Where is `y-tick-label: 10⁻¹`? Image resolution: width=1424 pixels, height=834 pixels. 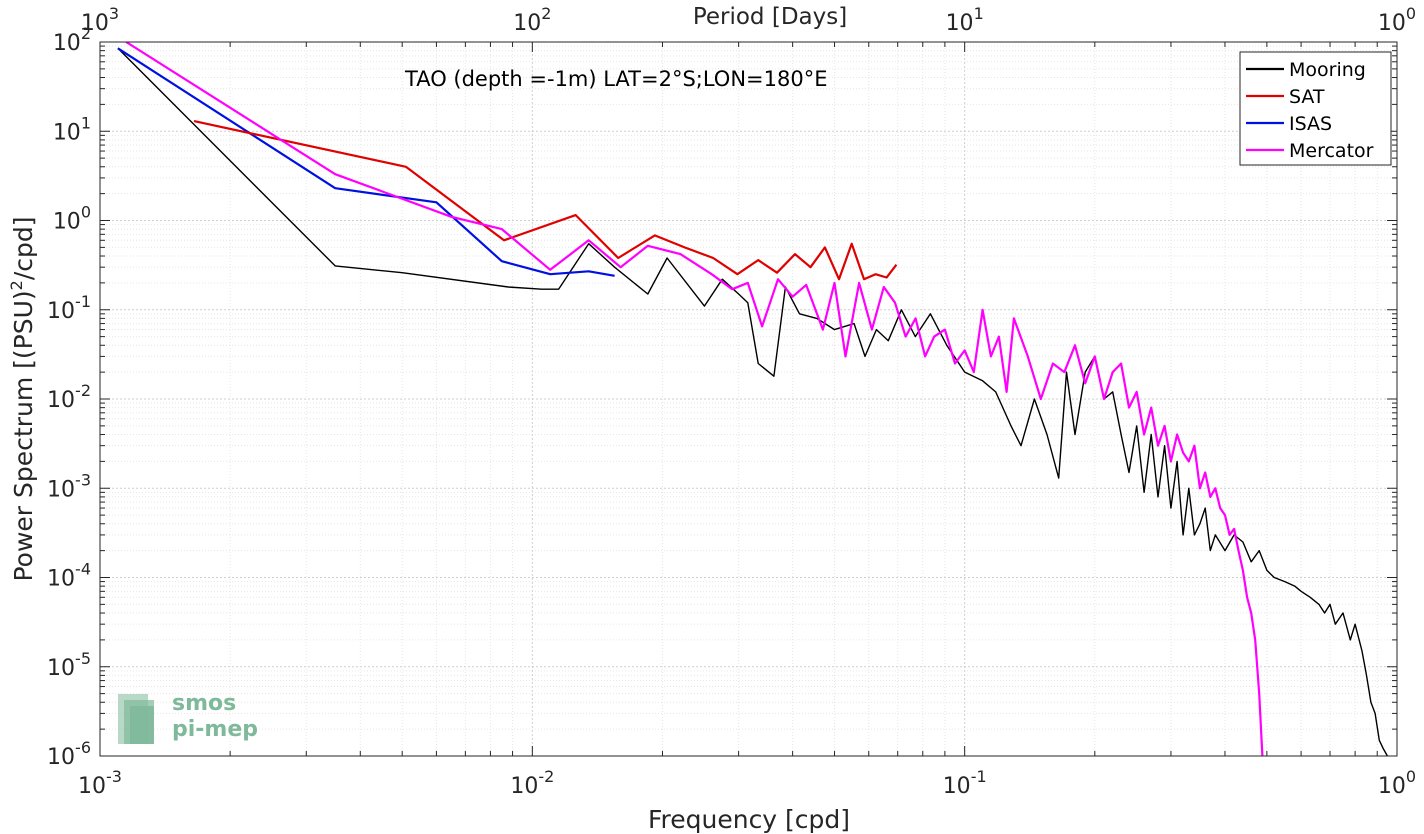 y-tick-label: 10⁻¹ is located at coordinates (69, 308).